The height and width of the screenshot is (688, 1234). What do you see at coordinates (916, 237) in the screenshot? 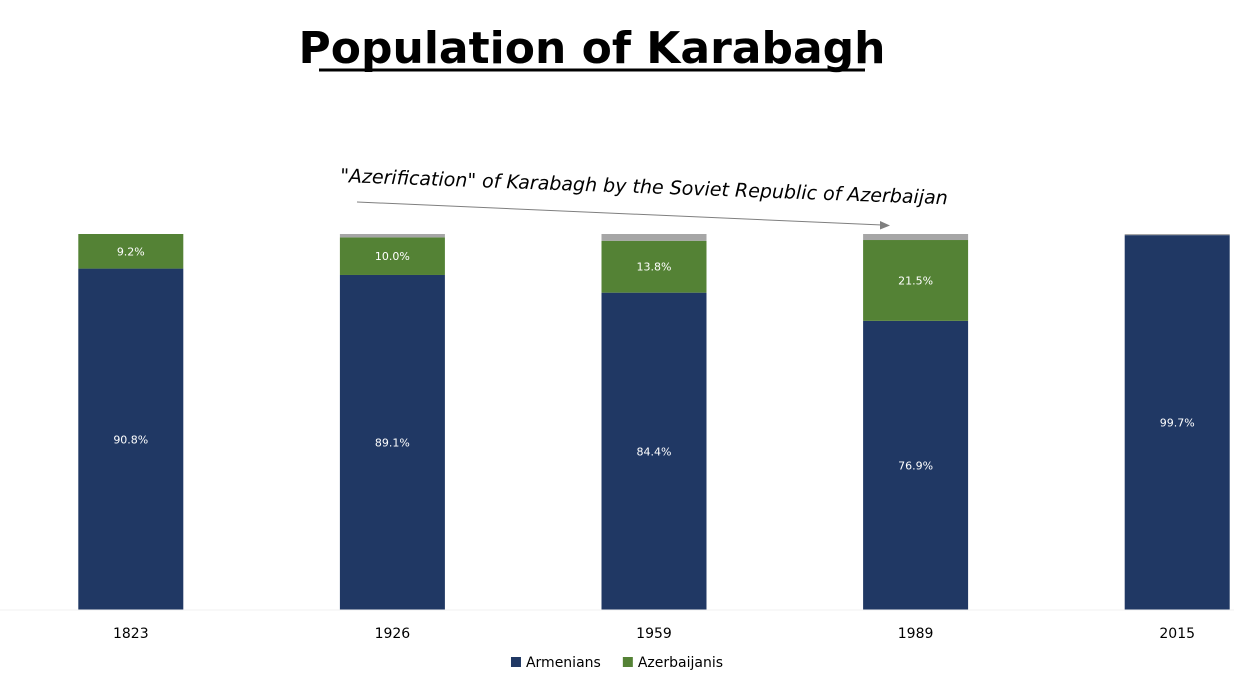
I see `bar-segment-series-2-1989` at bounding box center [916, 237].